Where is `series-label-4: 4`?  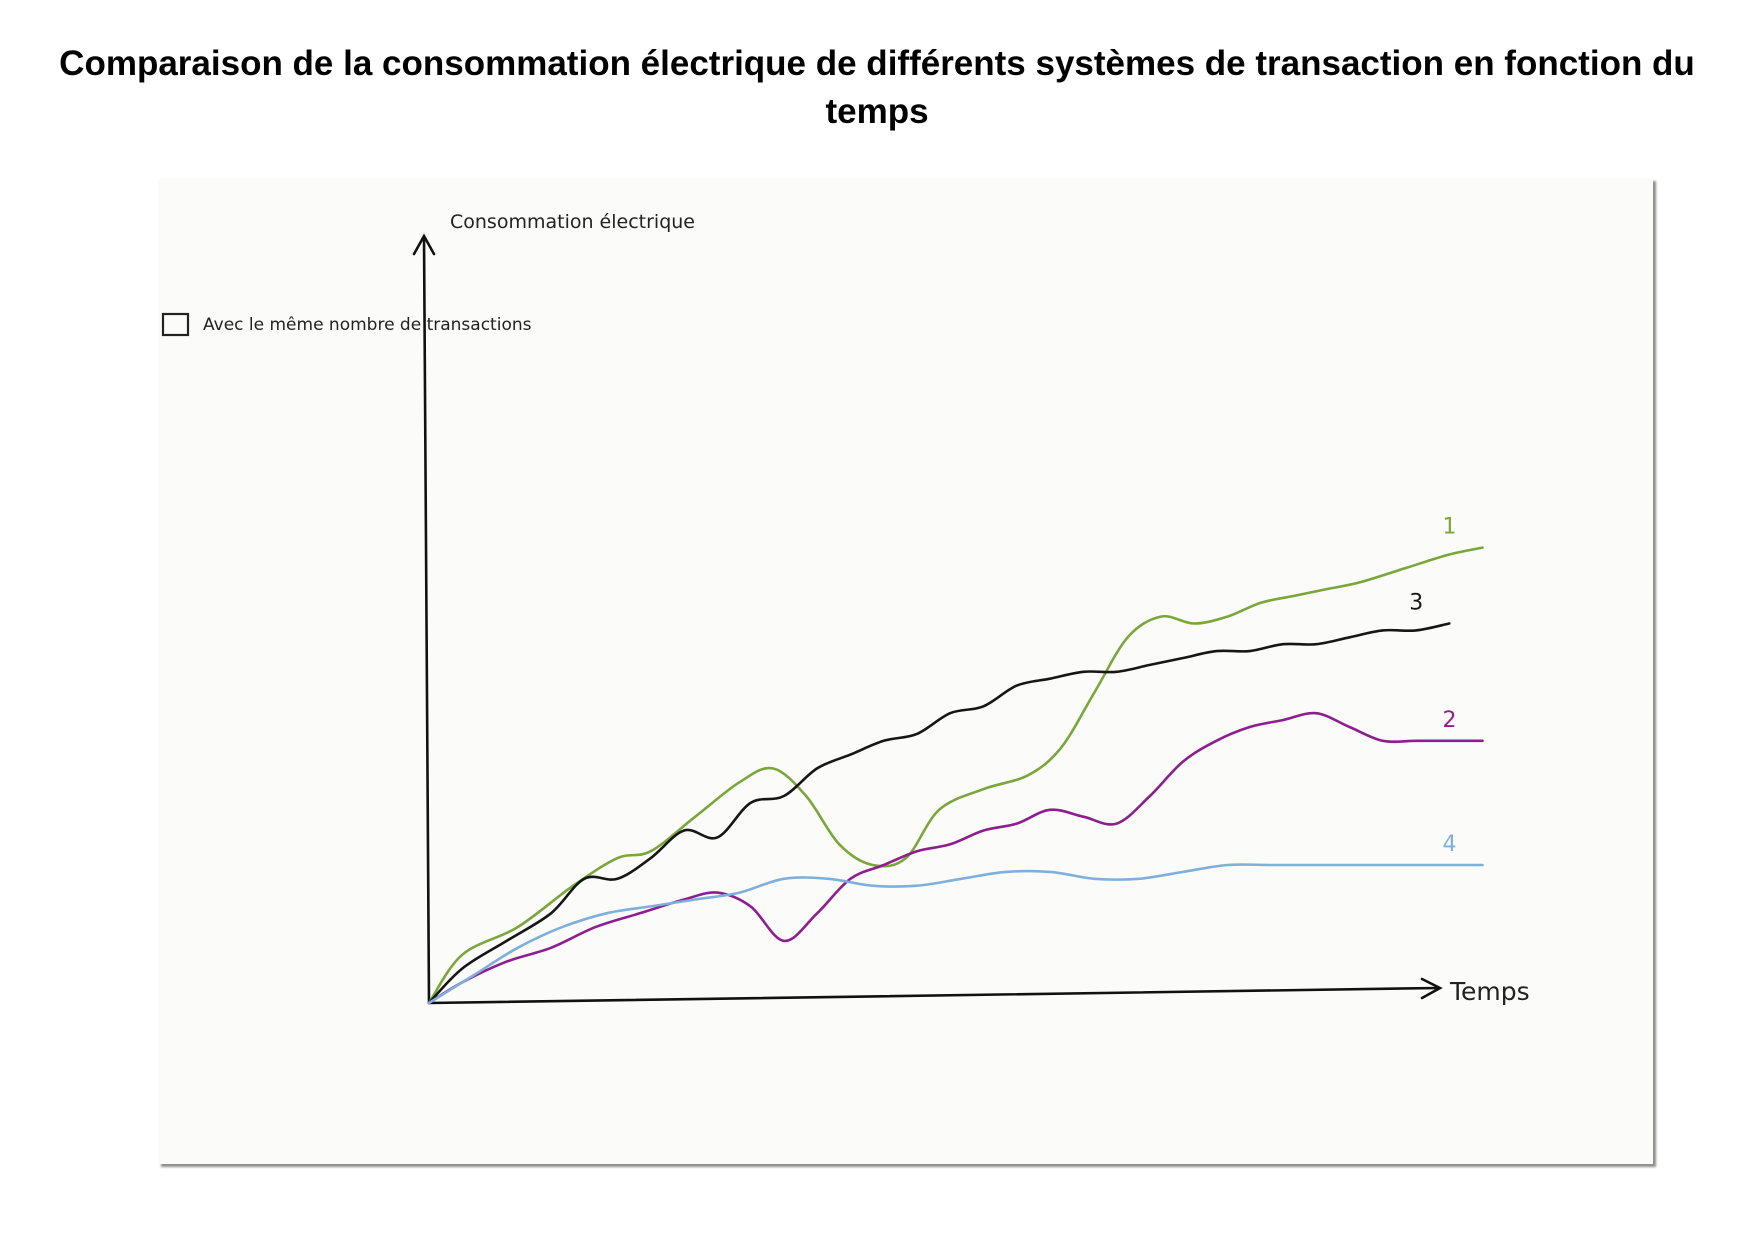
series-label-4: 4 is located at coordinates (1450, 844).